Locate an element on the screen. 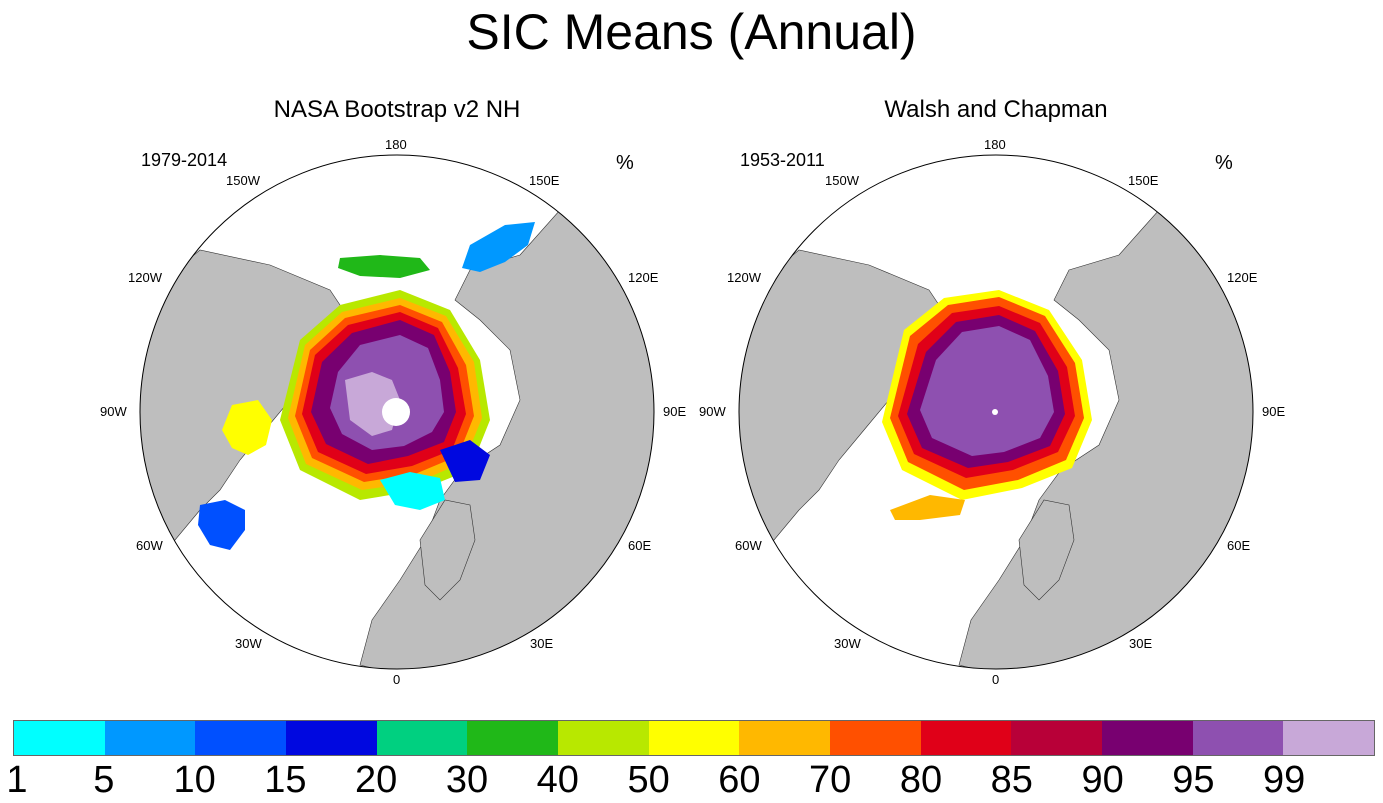 This screenshot has width=1383, height=803. right-lon-120e: 120E is located at coordinates (1242, 277).